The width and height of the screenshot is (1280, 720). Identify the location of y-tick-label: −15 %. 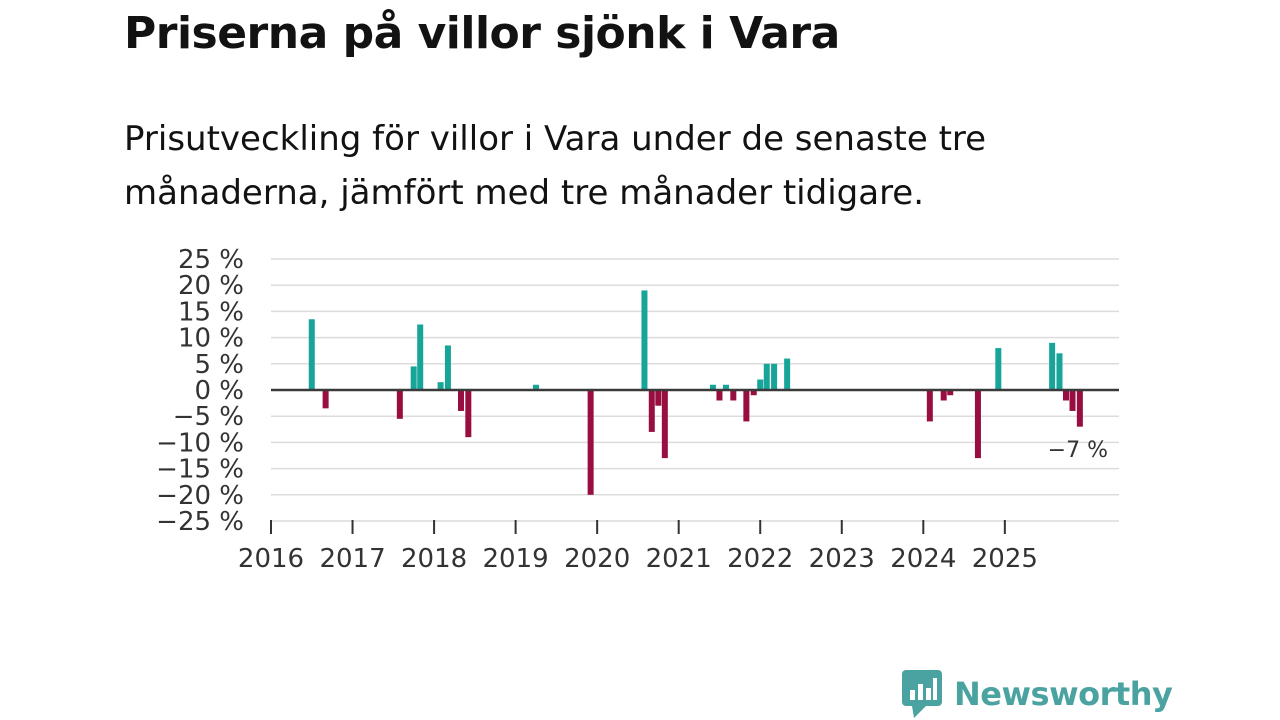
(200, 470).